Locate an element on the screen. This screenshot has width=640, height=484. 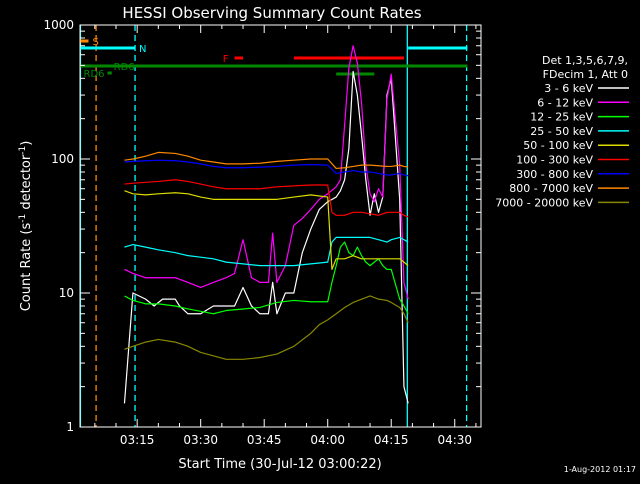
legend-label-7: 800 - 7000 keV is located at coordinates (551, 188).